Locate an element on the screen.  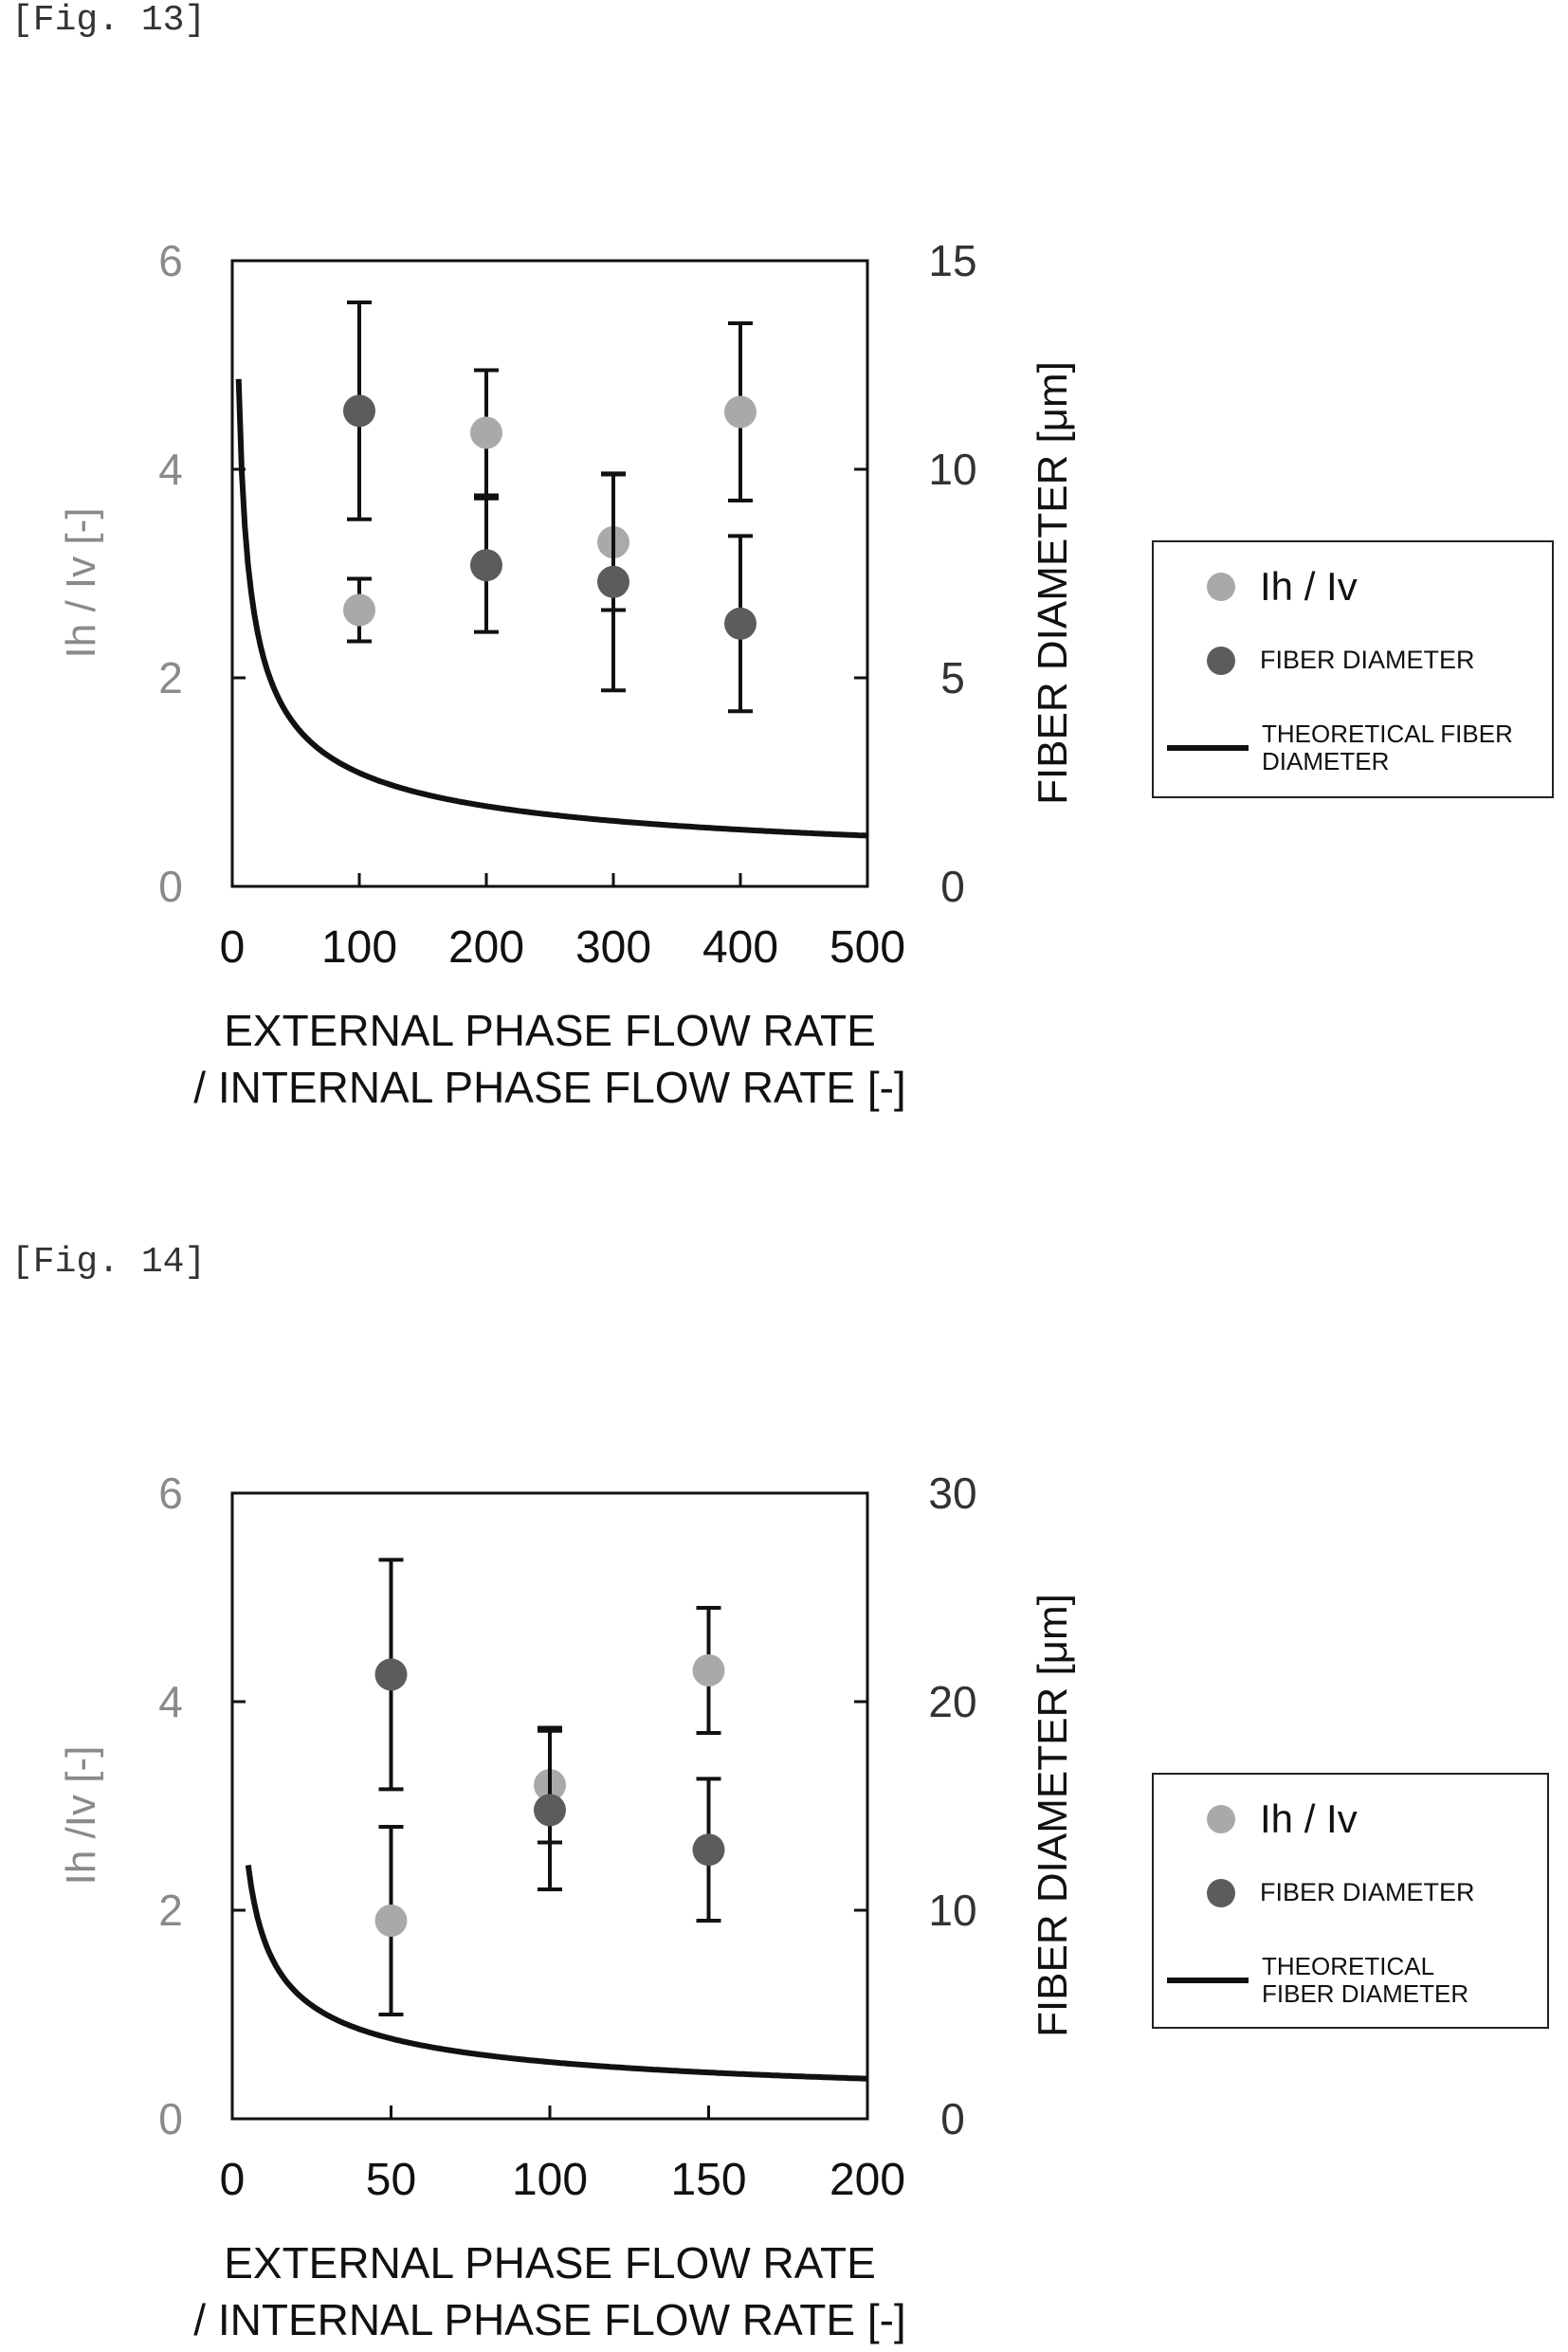
plot-frame is located at coordinates (549, 573).